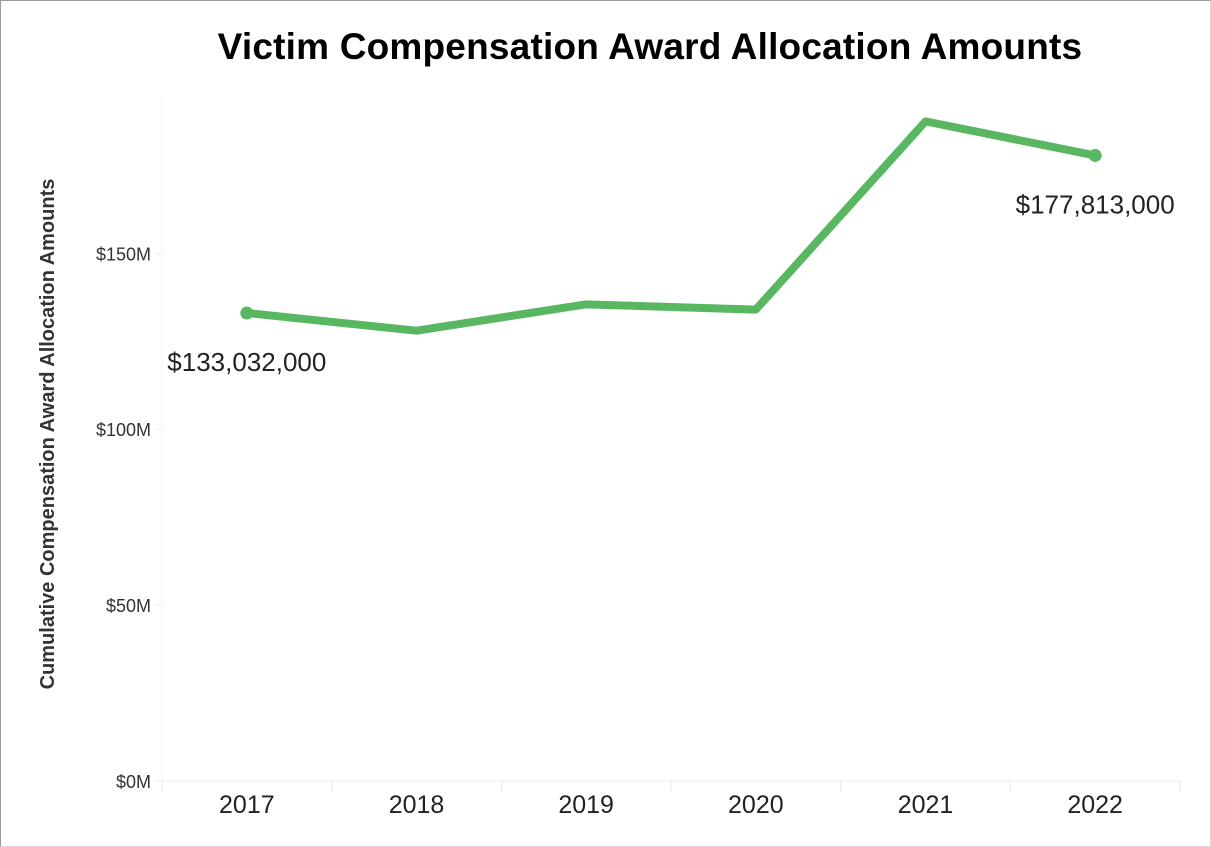 This screenshot has width=1211, height=847. What do you see at coordinates (247, 805) in the screenshot?
I see `x-tick-label: 2017` at bounding box center [247, 805].